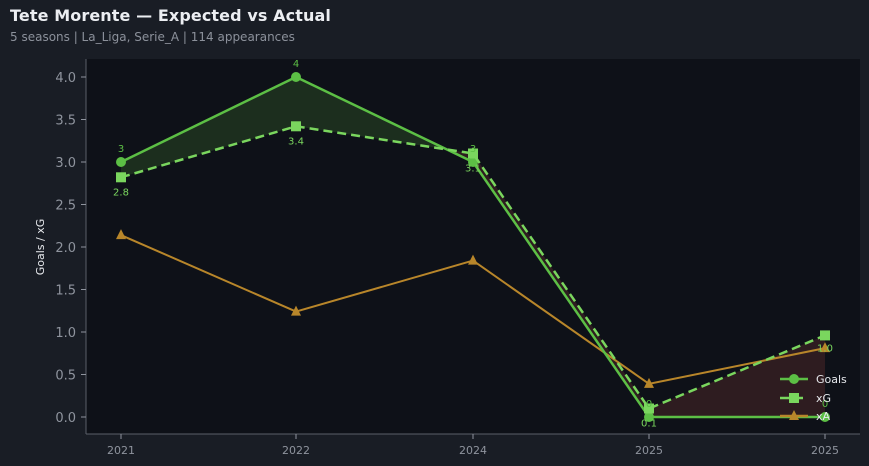 This screenshot has width=869, height=466. What do you see at coordinates (65, 333) in the screenshot?
I see `y-tick-label: 1.0` at bounding box center [65, 333].